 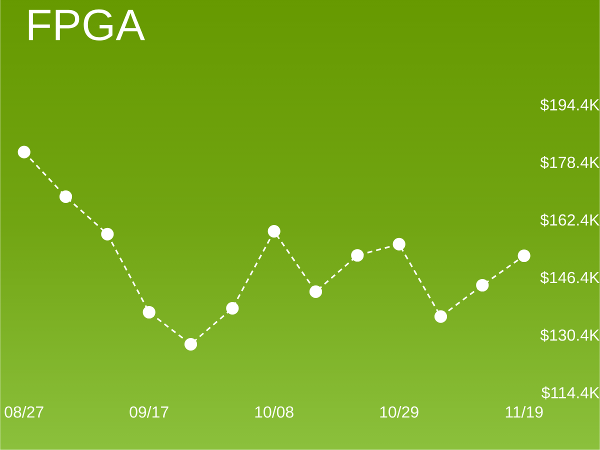 I want to click on y-tick-label: $130.4K, so click(x=570, y=335).